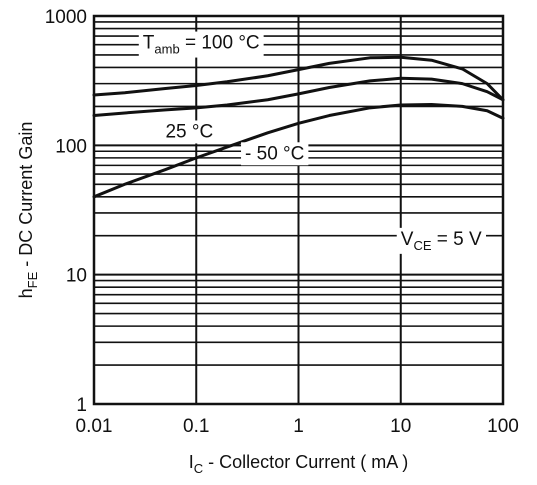 The height and width of the screenshot is (485, 537). What do you see at coordinates (457, 239) in the screenshot?
I see `annotation-vce-rest: = 5 V` at bounding box center [457, 239].